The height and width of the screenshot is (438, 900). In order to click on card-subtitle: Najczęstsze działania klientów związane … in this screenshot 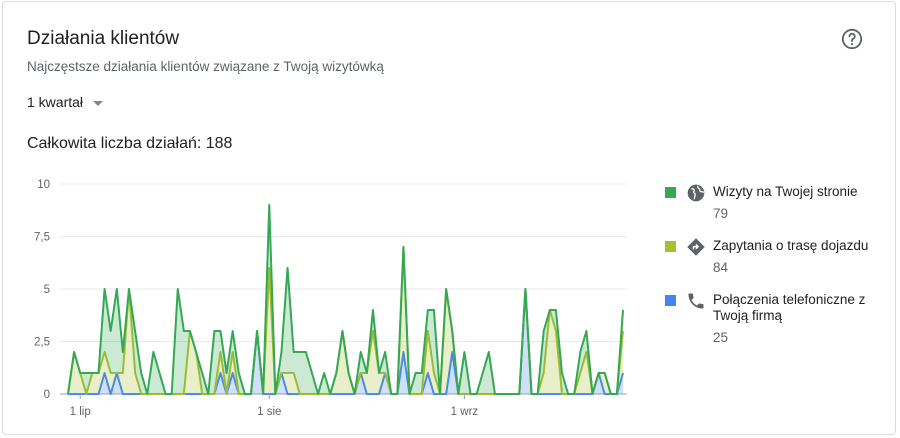, I will do `click(205, 66)`.